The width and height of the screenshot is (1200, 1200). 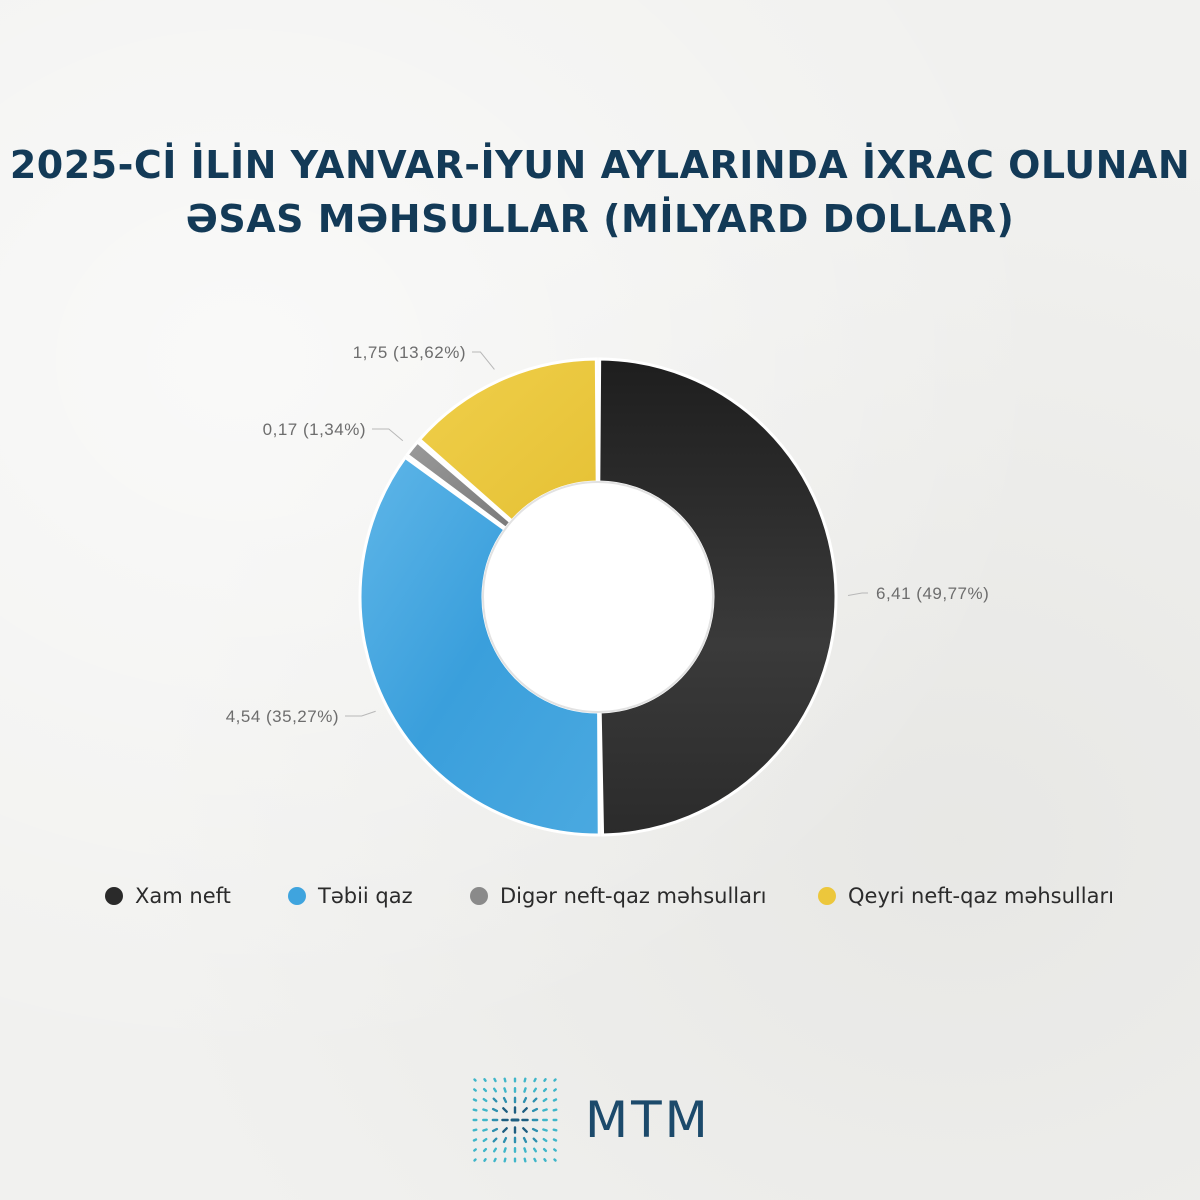 What do you see at coordinates (633, 896) in the screenshot?
I see `legend-label: Digər neft-qaz məhsulları` at bounding box center [633, 896].